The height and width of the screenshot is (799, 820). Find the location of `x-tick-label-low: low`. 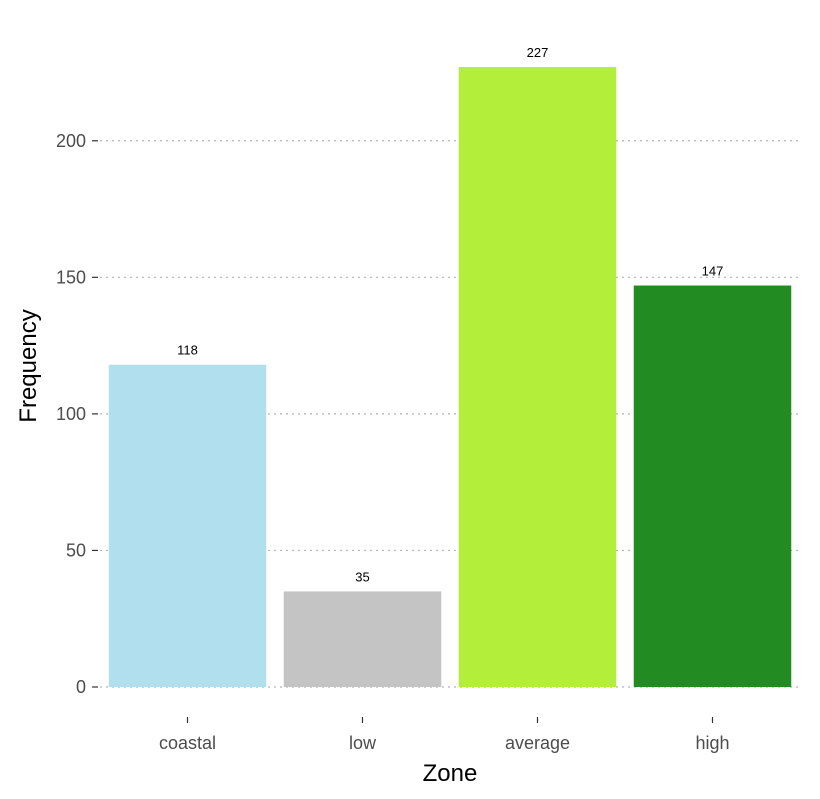

x-tick-label-low: low is located at coordinates (363, 743).